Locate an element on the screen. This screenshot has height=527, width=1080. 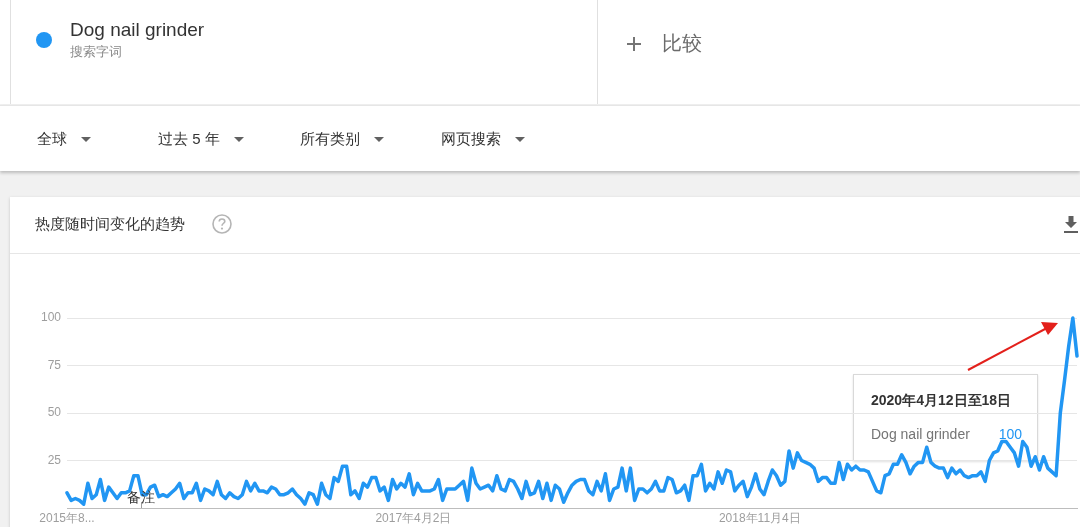
text: Dog nail grinder is located at coordinates (920, 434).